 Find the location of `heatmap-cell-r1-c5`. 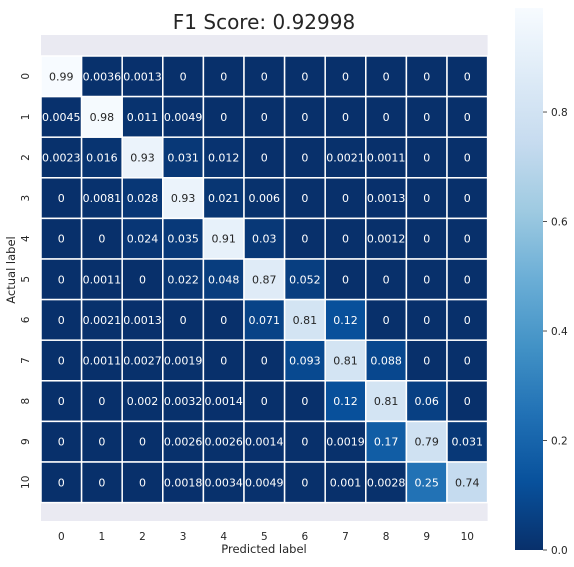

heatmap-cell-r1-c5 is located at coordinates (264, 116).